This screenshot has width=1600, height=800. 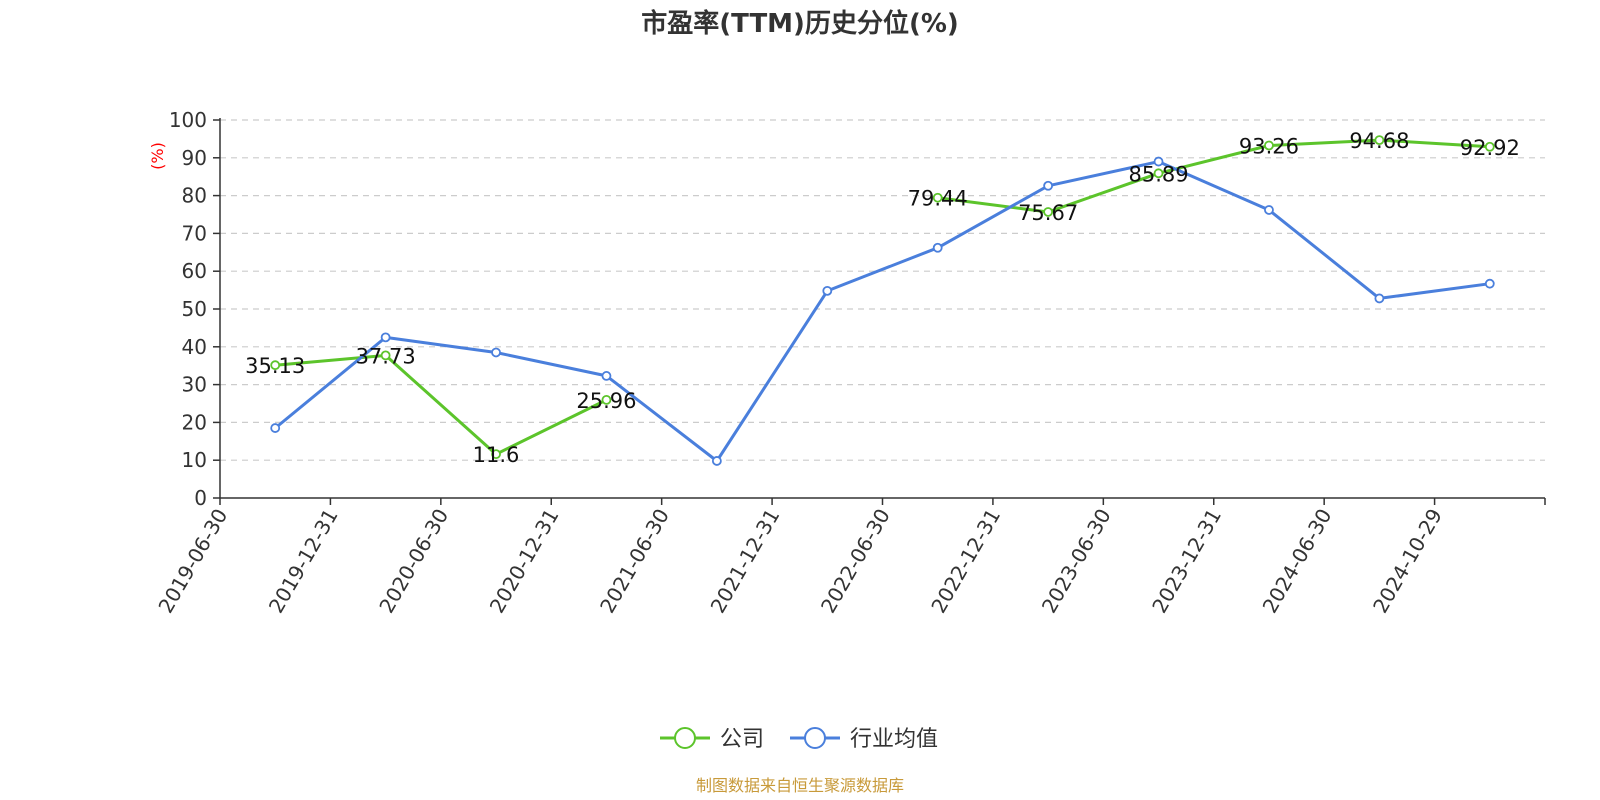 I want to click on data-label-0-9: 93.26, so click(x=1269, y=146).